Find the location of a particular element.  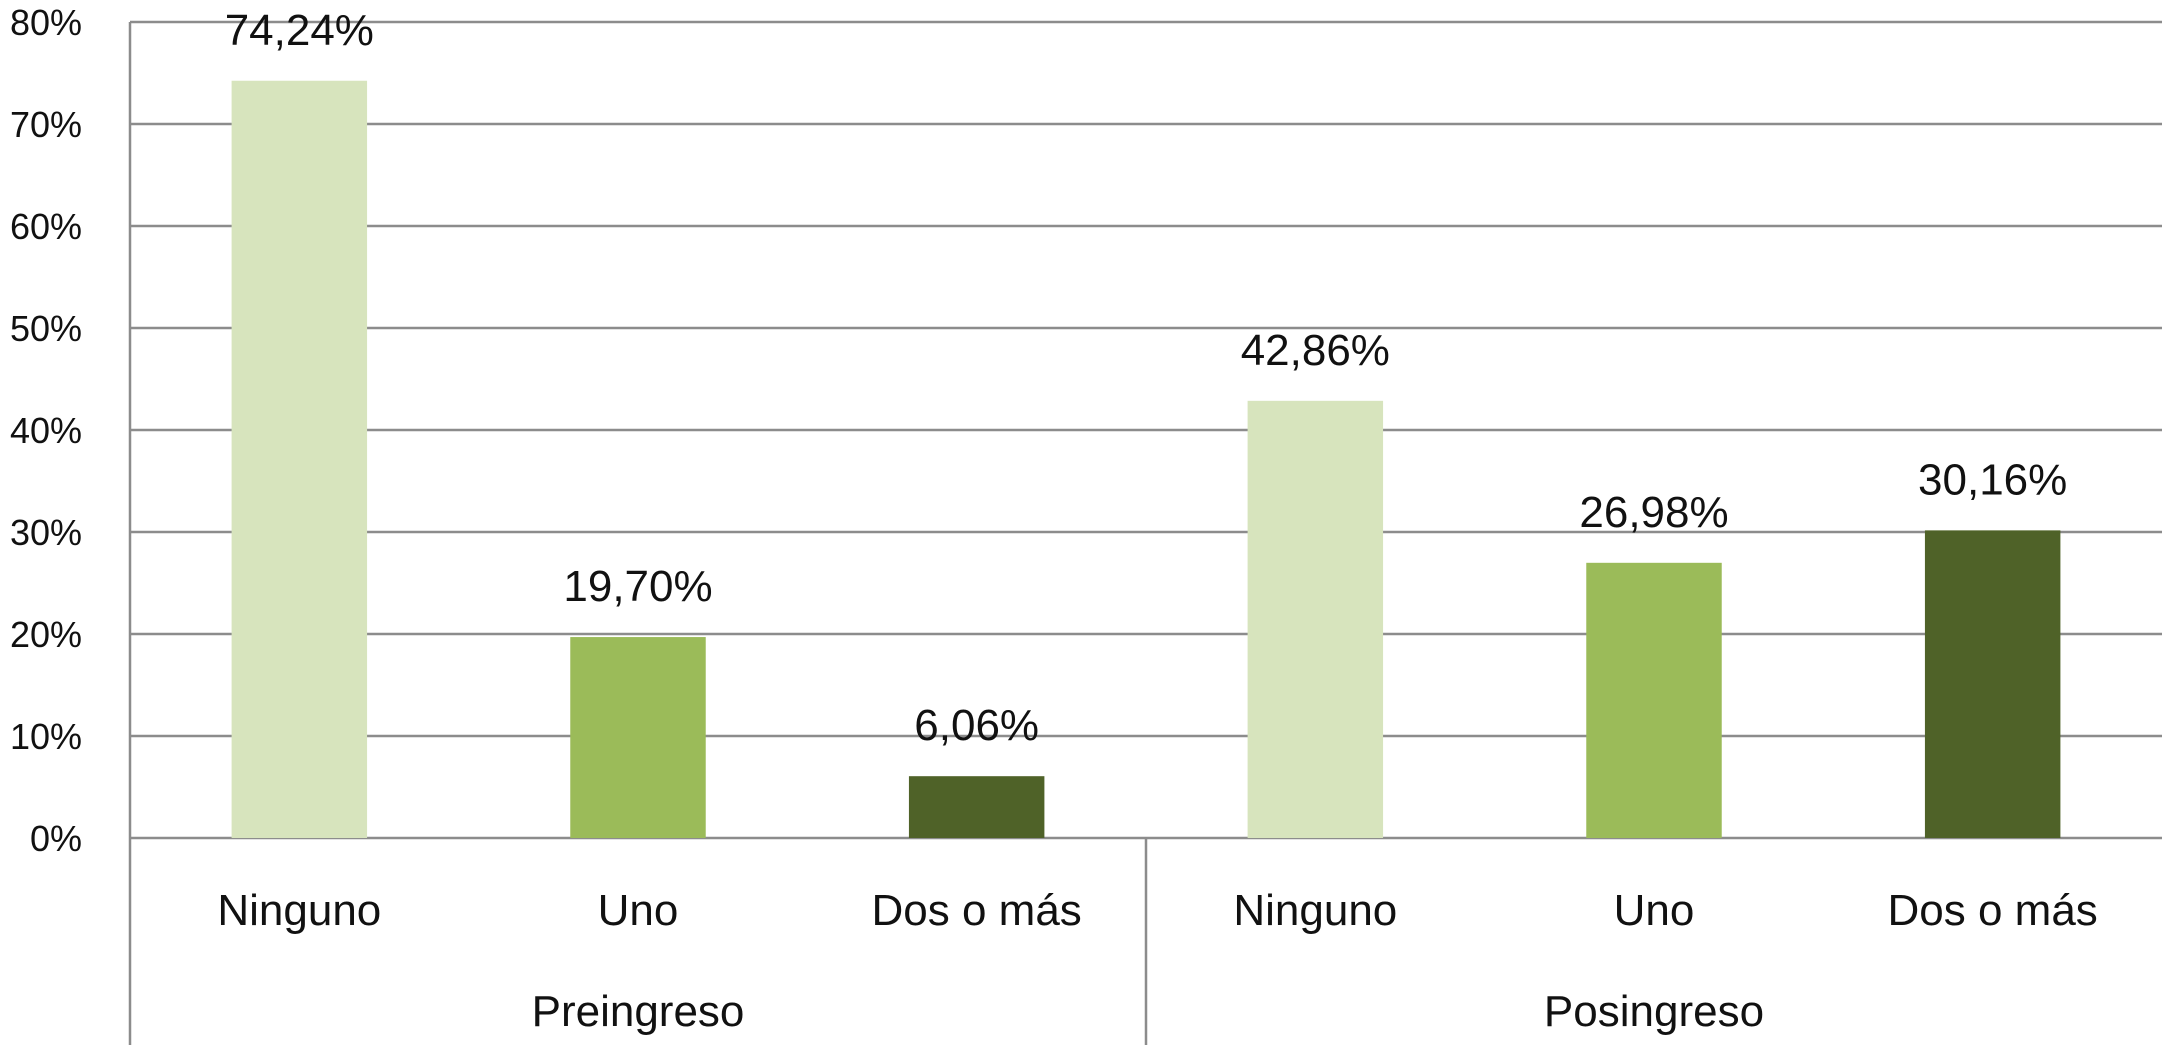

group-label: Posingreso is located at coordinates (1654, 1011).